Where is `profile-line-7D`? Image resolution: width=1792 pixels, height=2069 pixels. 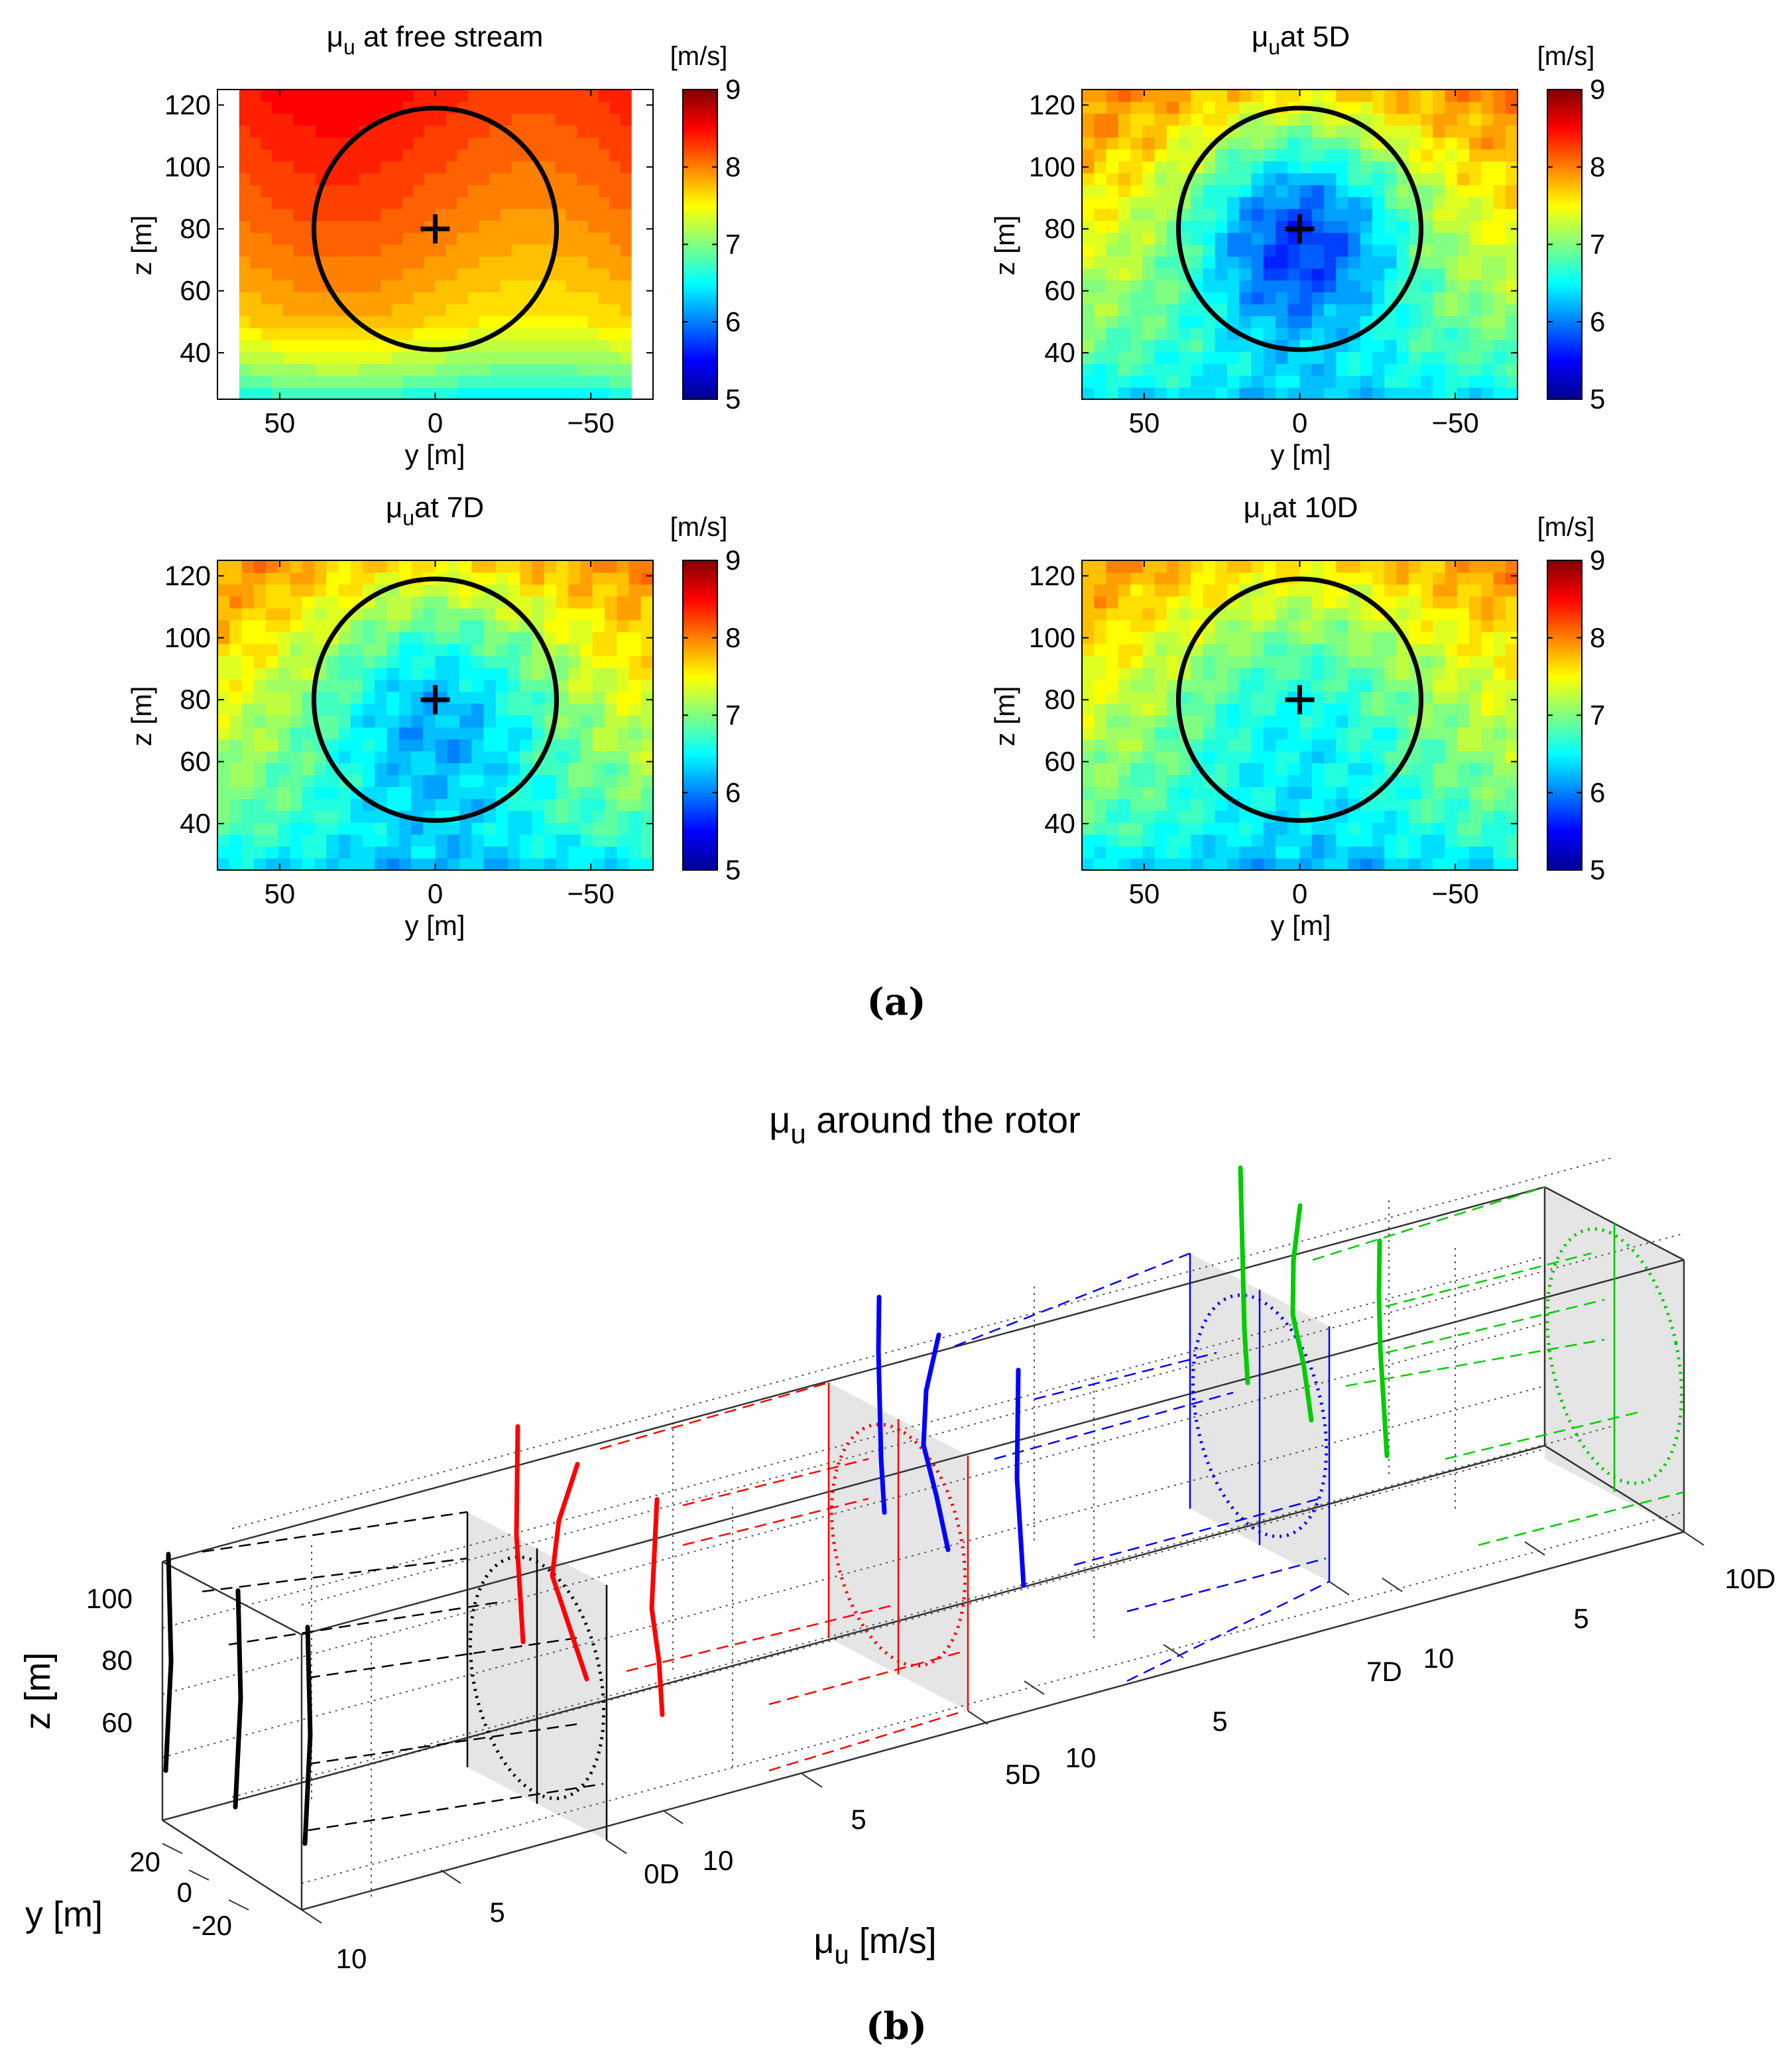 profile-line-7D is located at coordinates (1020, 1477).